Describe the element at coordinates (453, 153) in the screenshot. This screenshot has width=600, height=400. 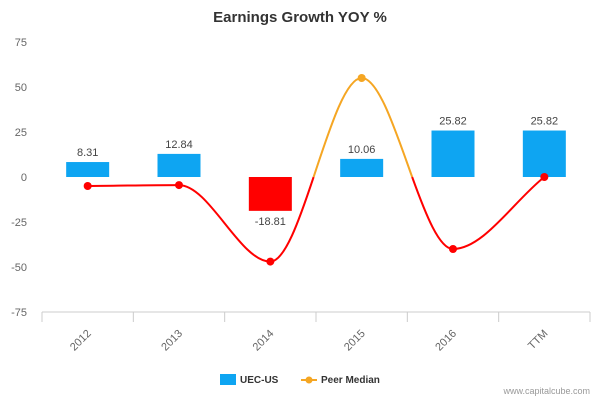
I see `bar-2016` at that location.